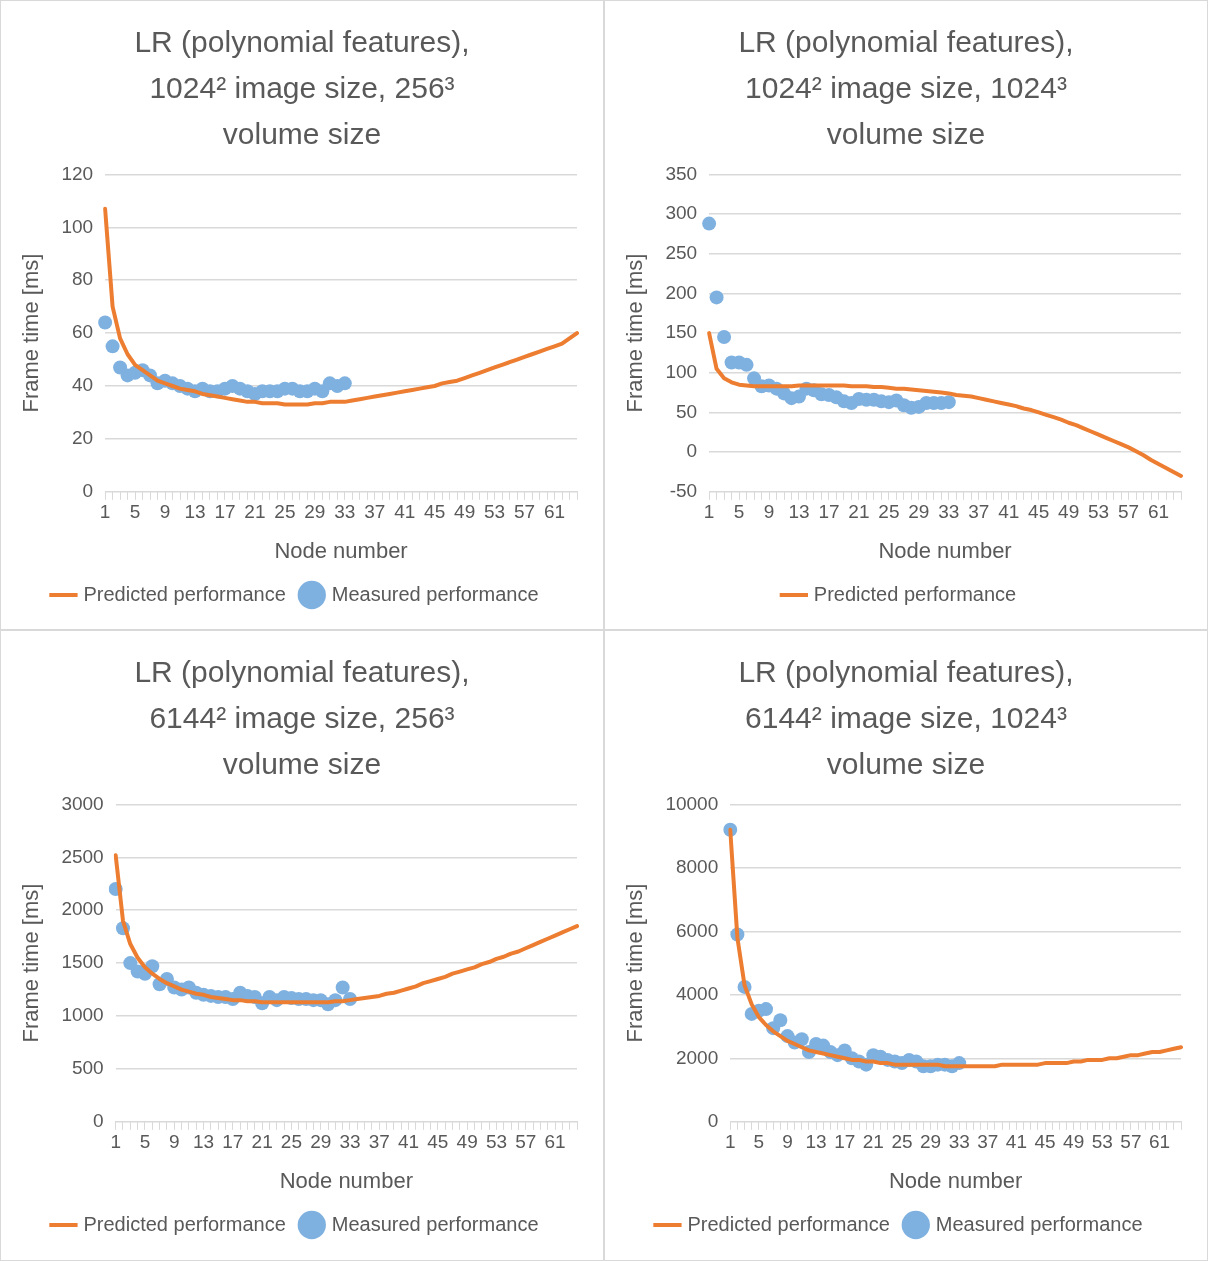  What do you see at coordinates (82, 856) in the screenshot?
I see `y-tick-label: 2500` at bounding box center [82, 856].